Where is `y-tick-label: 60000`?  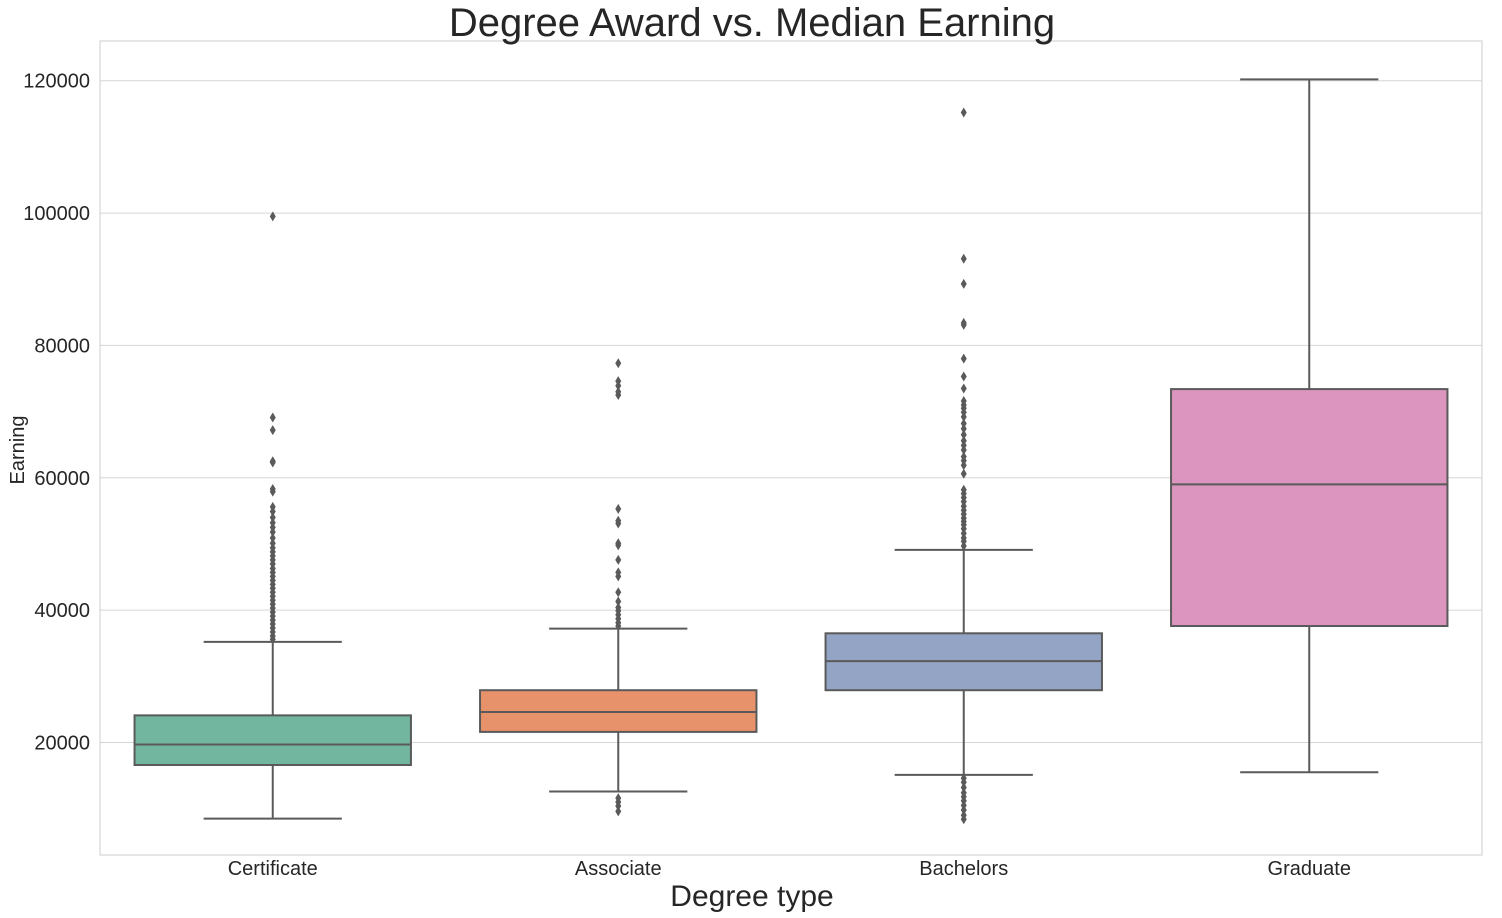 y-tick-label: 60000 is located at coordinates (62, 479).